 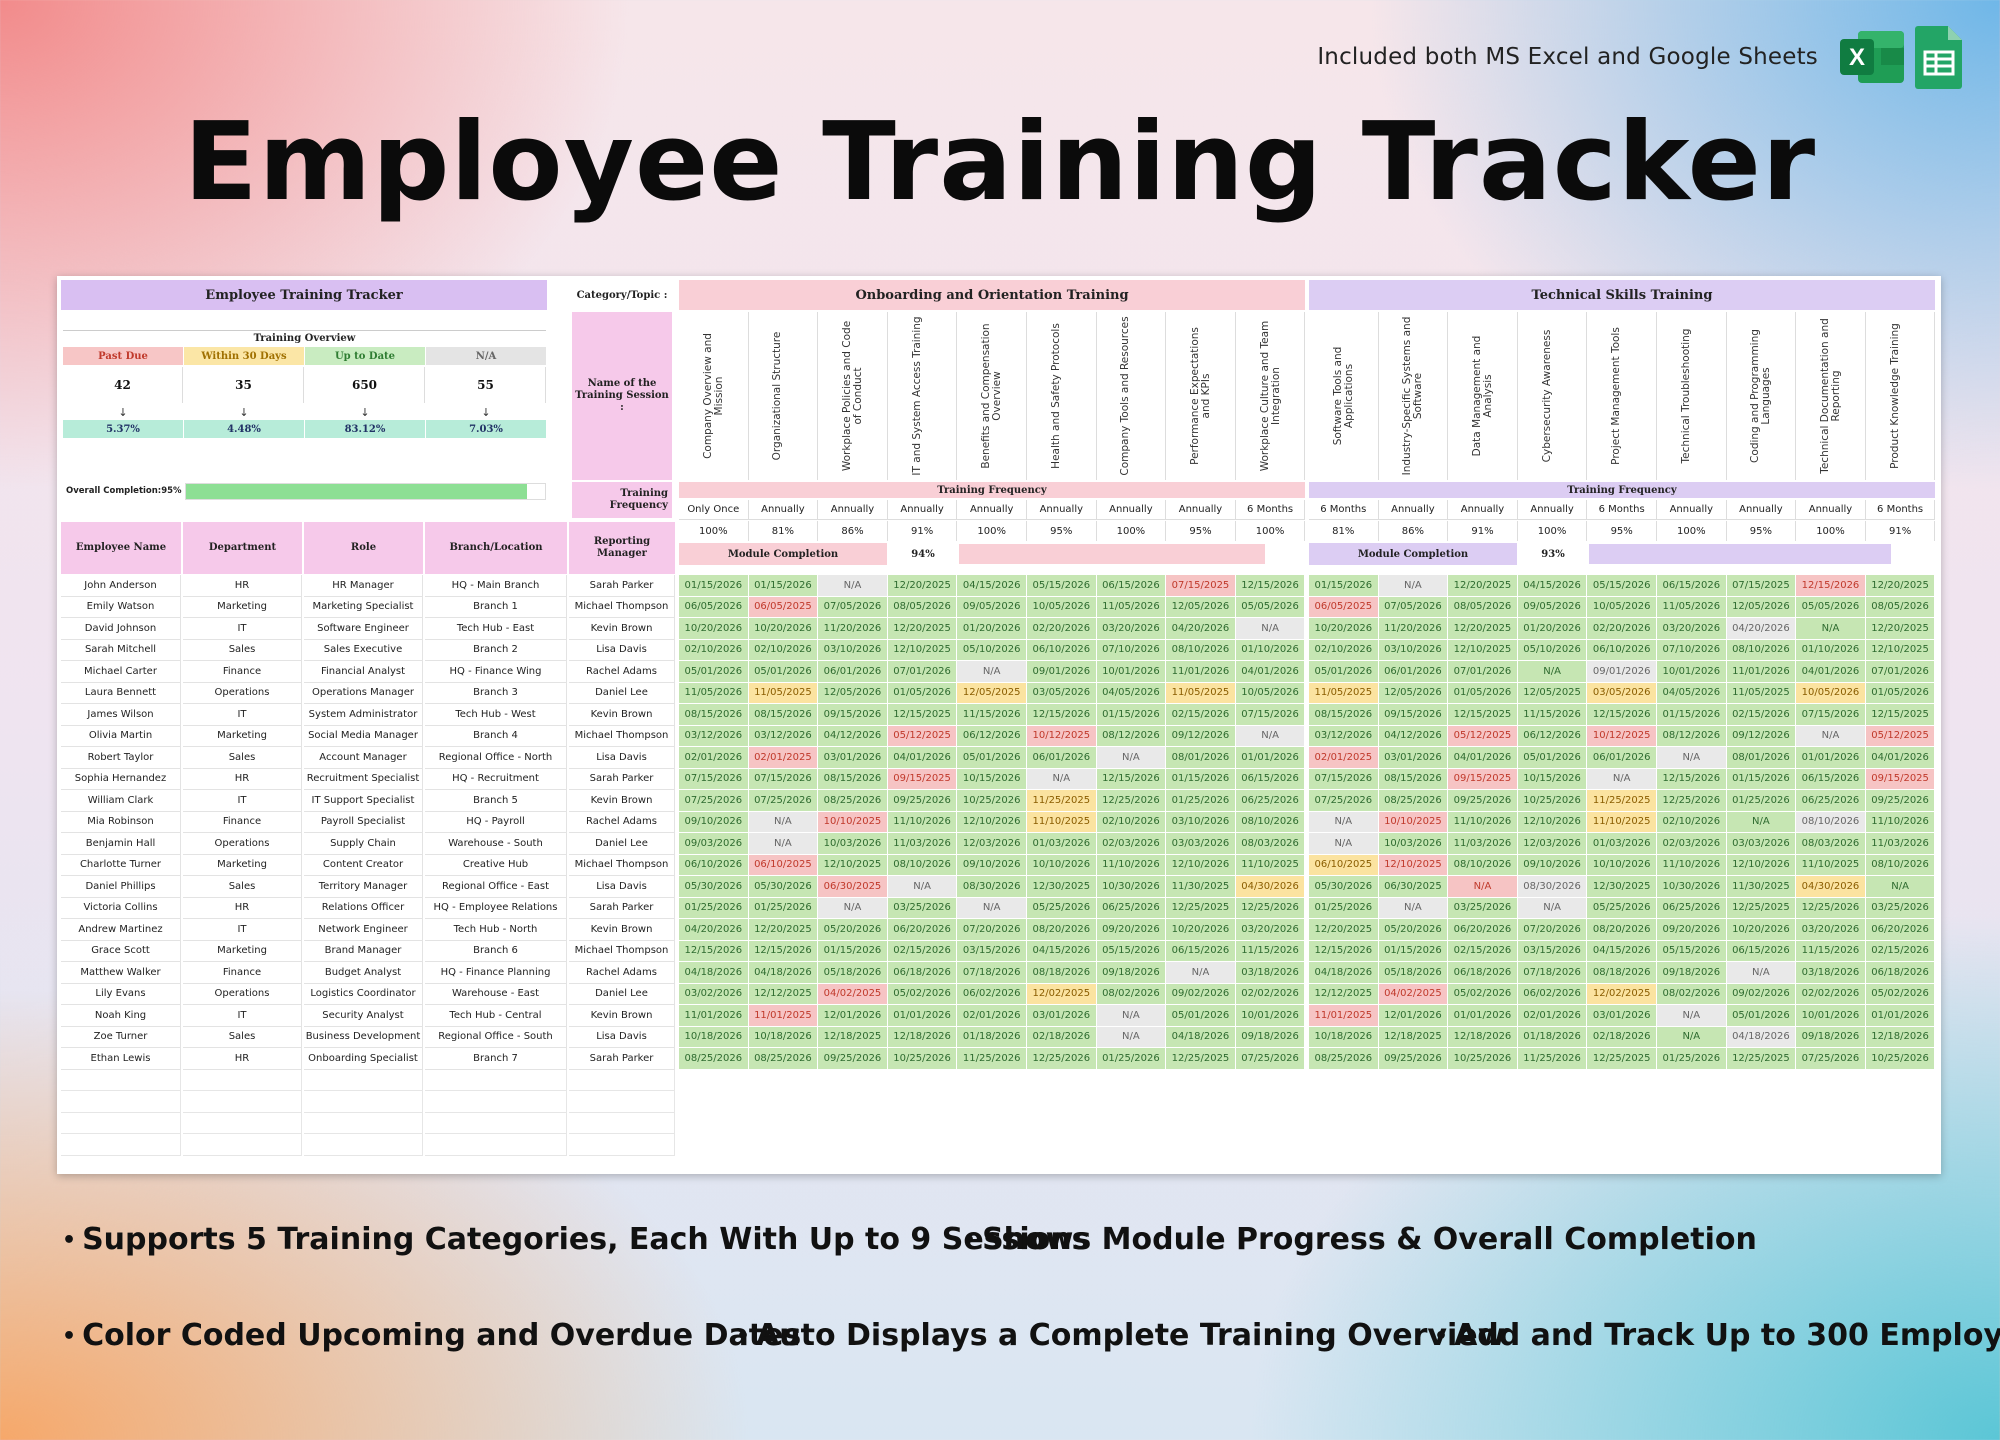 What do you see at coordinates (783, 887) in the screenshot?
I see `training-date-cell: 05/30/2026` at bounding box center [783, 887].